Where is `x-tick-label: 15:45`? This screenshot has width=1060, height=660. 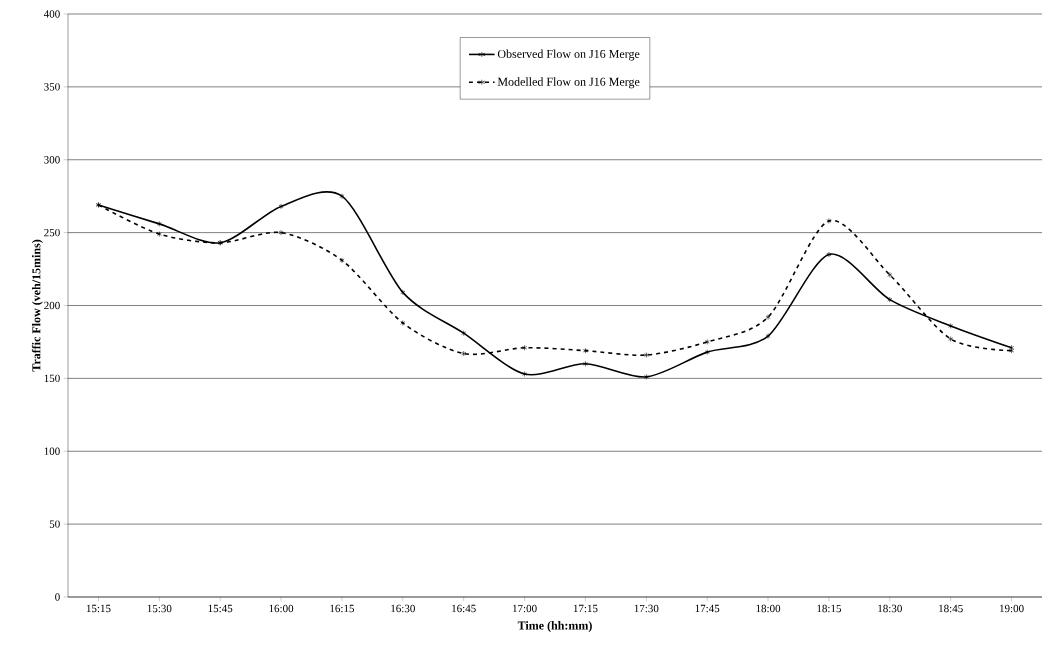
x-tick-label: 15:45 is located at coordinates (220, 608).